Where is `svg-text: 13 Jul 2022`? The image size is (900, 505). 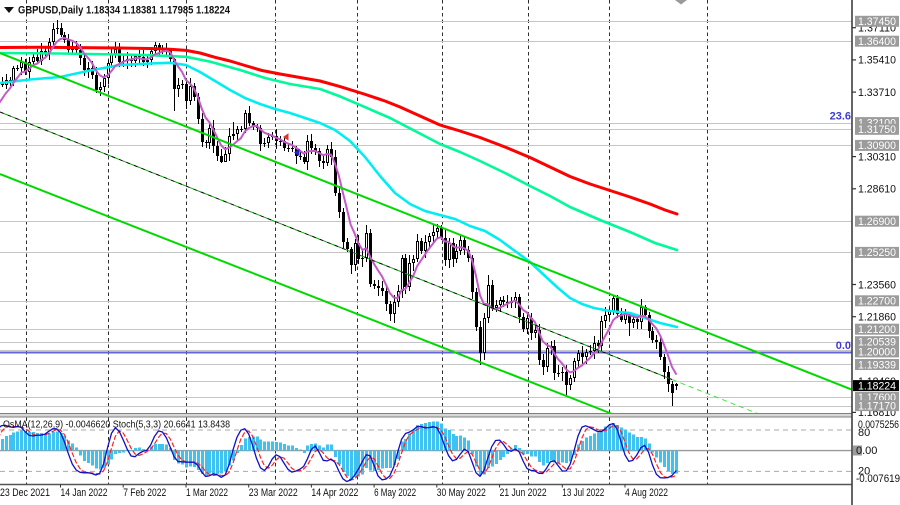 svg-text: 13 Jul 2022 is located at coordinates (583, 493).